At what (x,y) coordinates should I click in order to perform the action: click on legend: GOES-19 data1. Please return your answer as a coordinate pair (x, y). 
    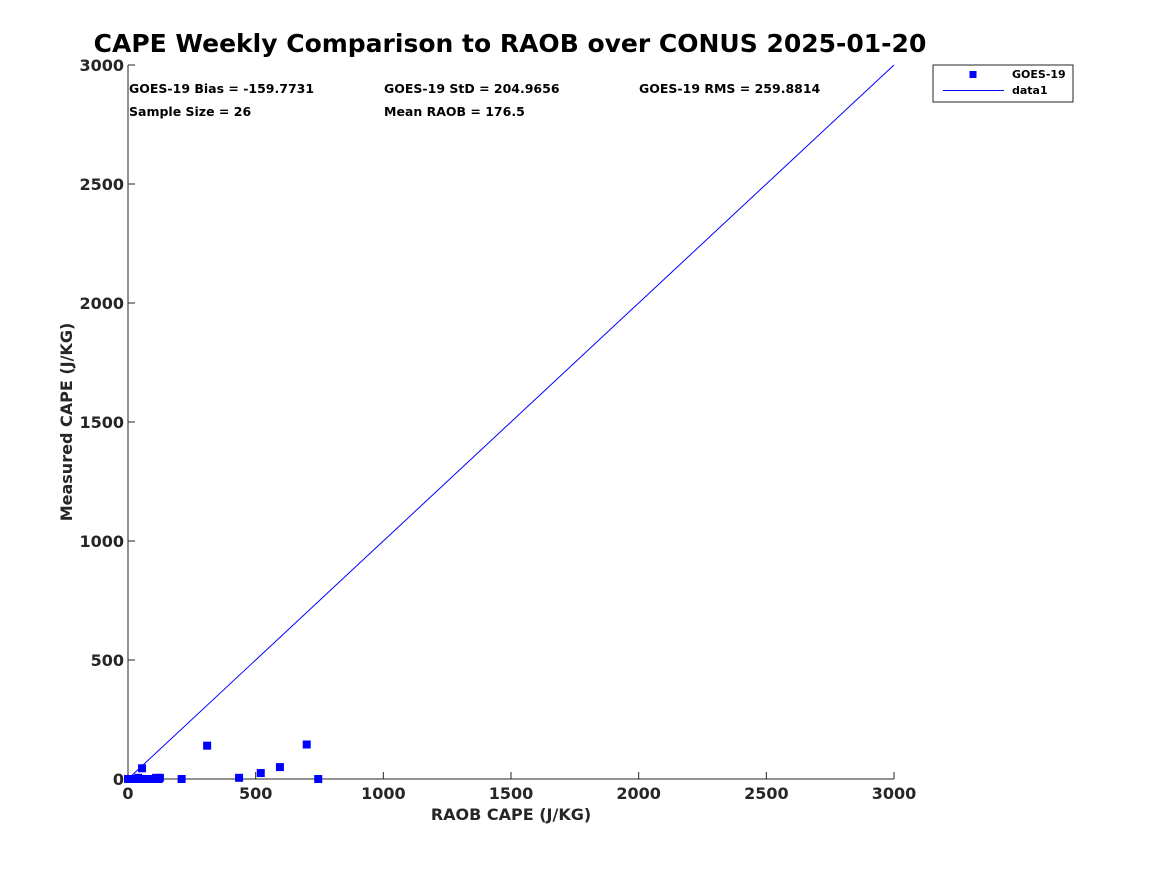
    Looking at the image, I should click on (1003, 83).